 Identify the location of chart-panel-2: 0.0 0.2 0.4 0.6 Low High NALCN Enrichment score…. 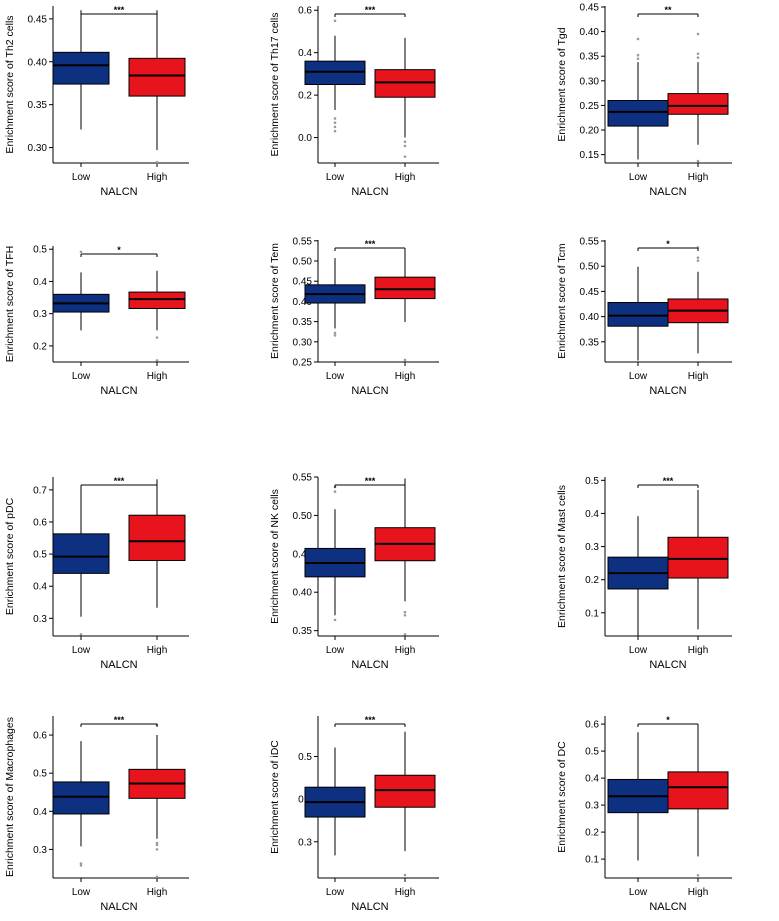
(354, 101).